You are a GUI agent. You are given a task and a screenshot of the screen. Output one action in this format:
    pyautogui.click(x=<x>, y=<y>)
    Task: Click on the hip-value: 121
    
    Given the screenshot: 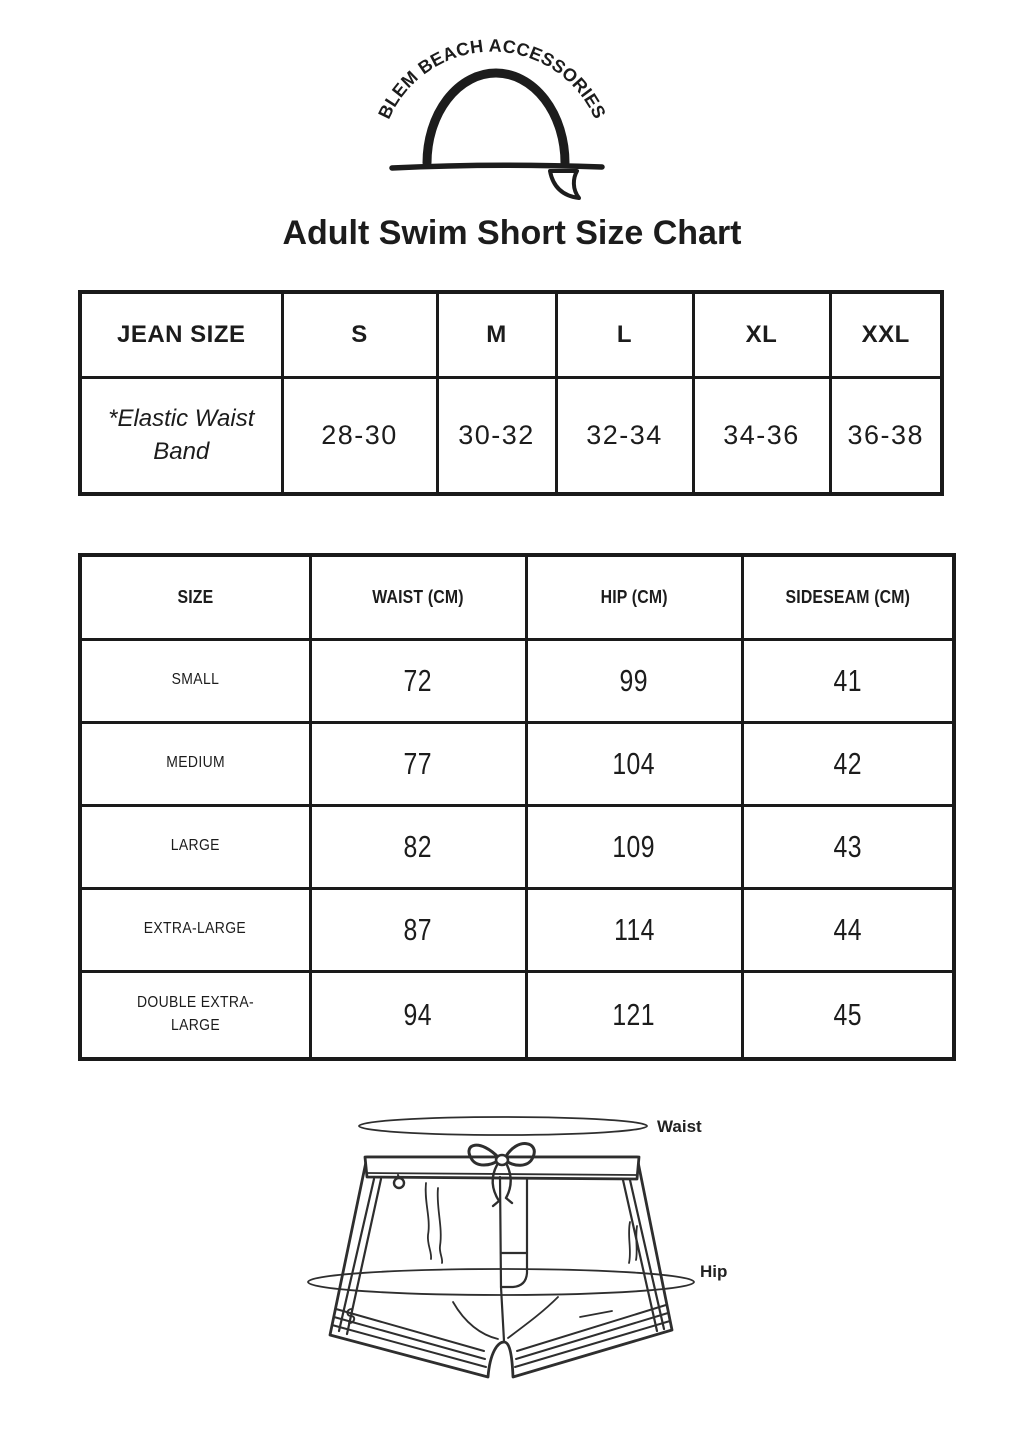 What is the action you would take?
    pyautogui.click(x=634, y=1014)
    